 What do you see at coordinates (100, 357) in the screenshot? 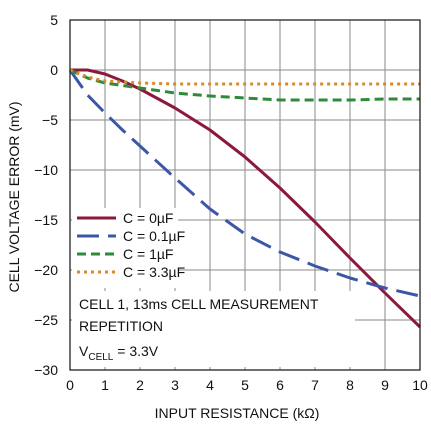
I see `annotation-sub: CELL` at bounding box center [100, 357].